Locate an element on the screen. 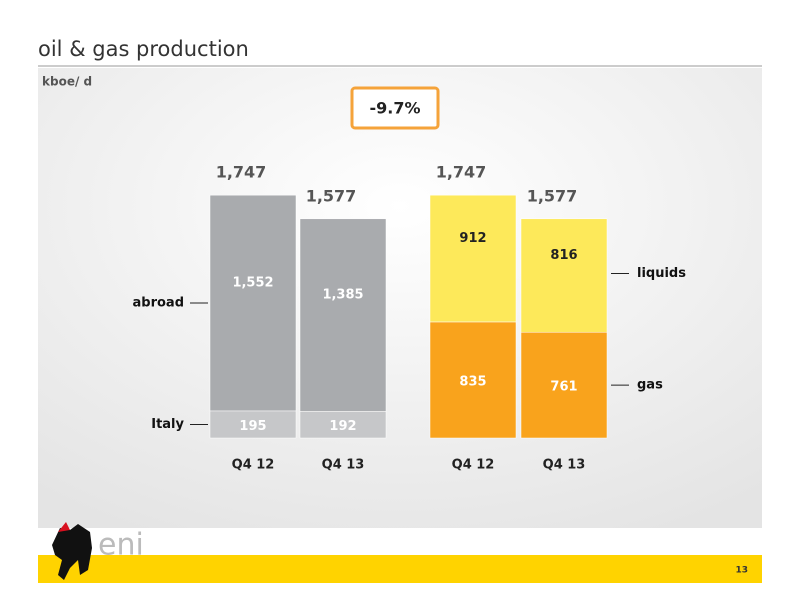 The image size is (800, 600). value-label: 816 is located at coordinates (563, 255).